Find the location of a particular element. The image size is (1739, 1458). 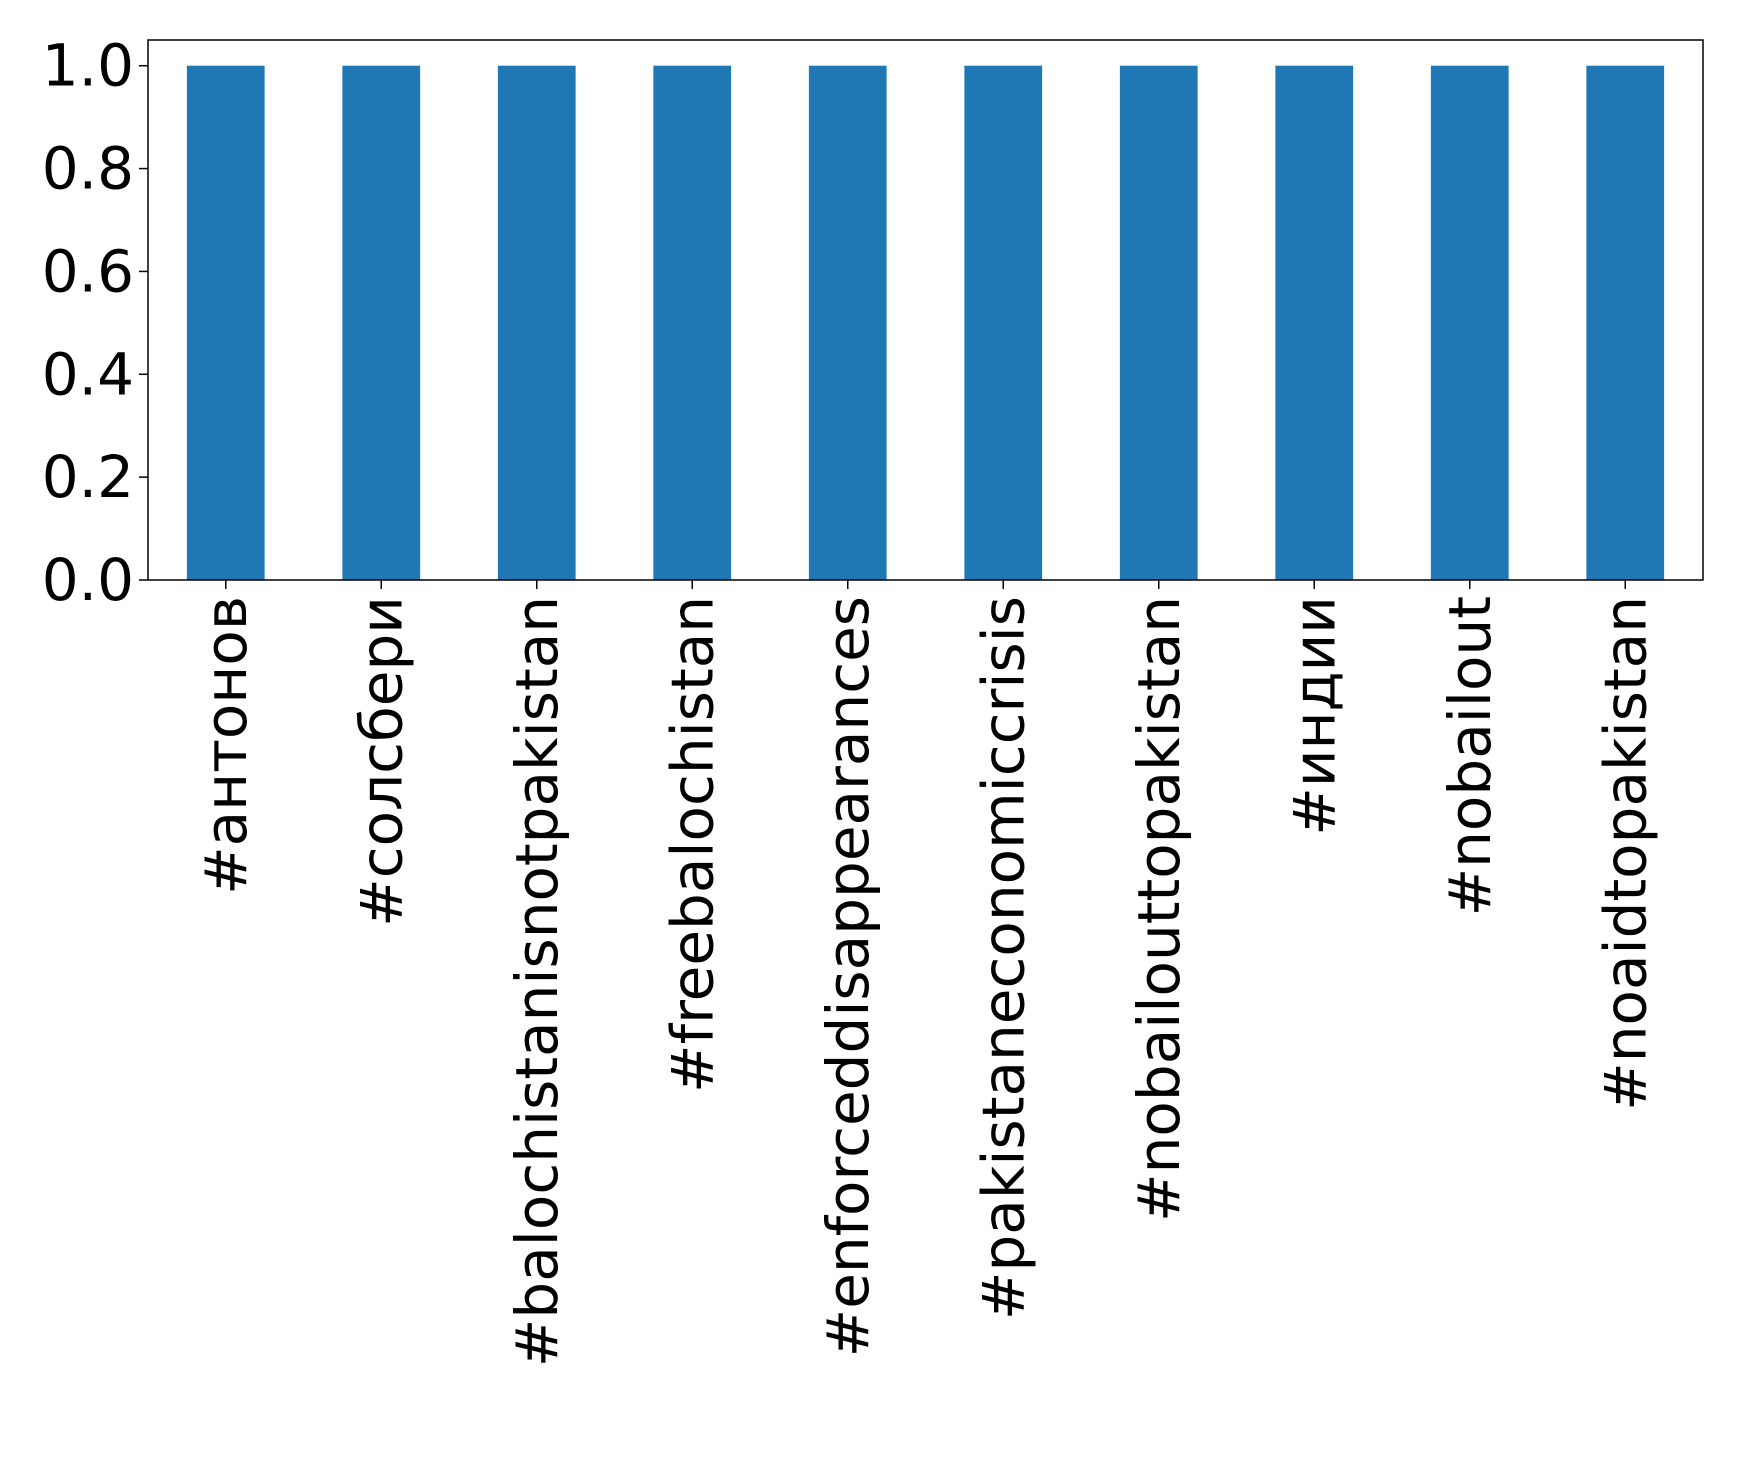

x-tick-label: #солсбери is located at coordinates (381, 761).